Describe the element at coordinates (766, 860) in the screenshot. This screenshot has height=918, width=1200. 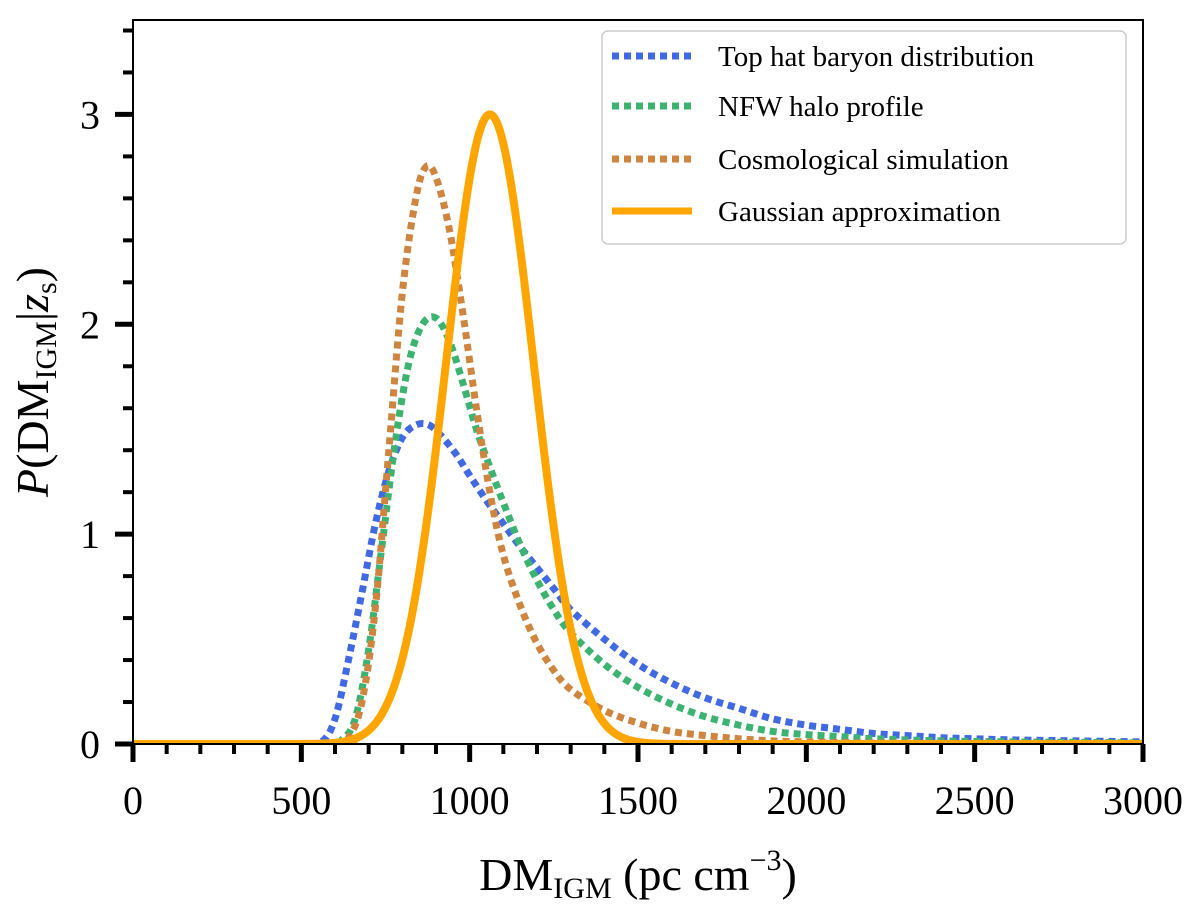
I see `x-axis-title-sup: −3` at that location.